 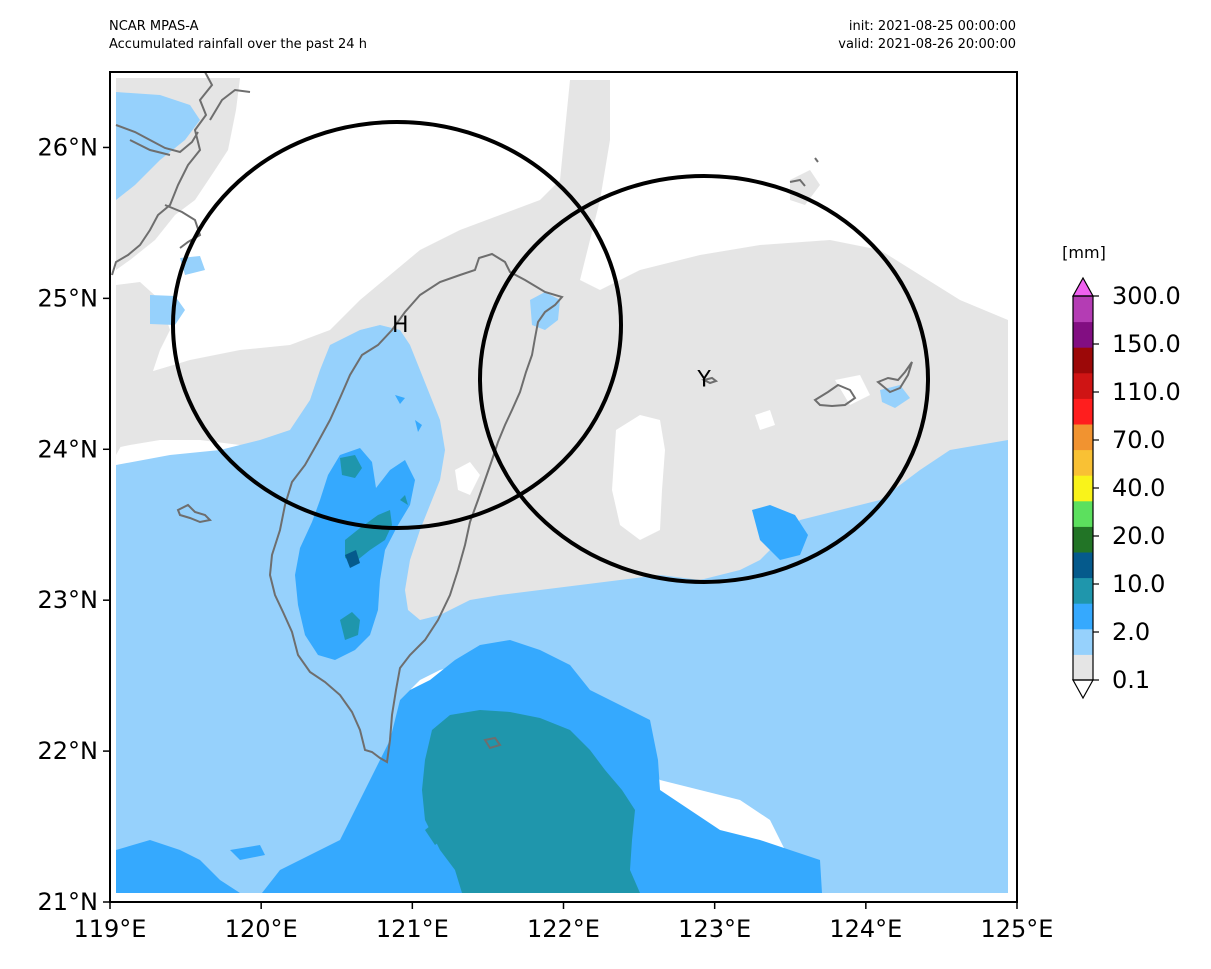 I want to click on colorbar-tick-label: 0.1, so click(x=1131, y=680).